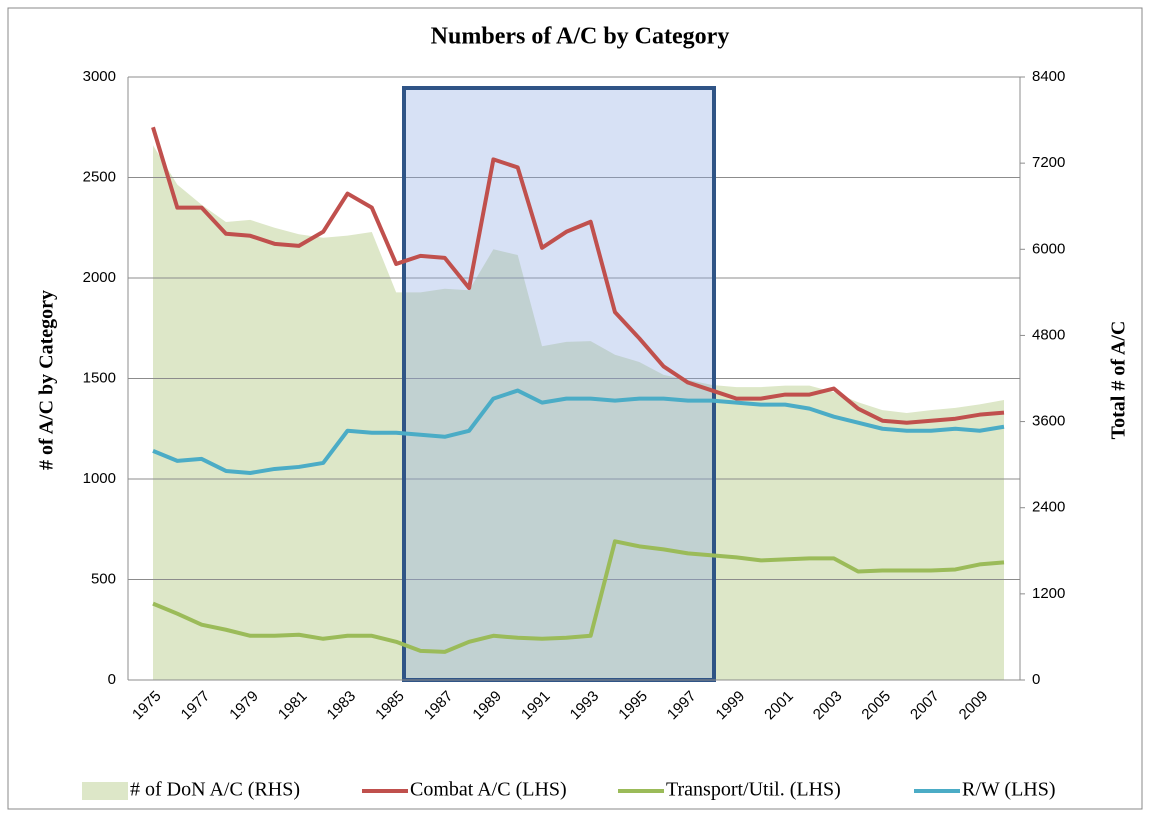 This screenshot has height=819, width=1151. I want to click on legend-swatch, so click(105, 791).